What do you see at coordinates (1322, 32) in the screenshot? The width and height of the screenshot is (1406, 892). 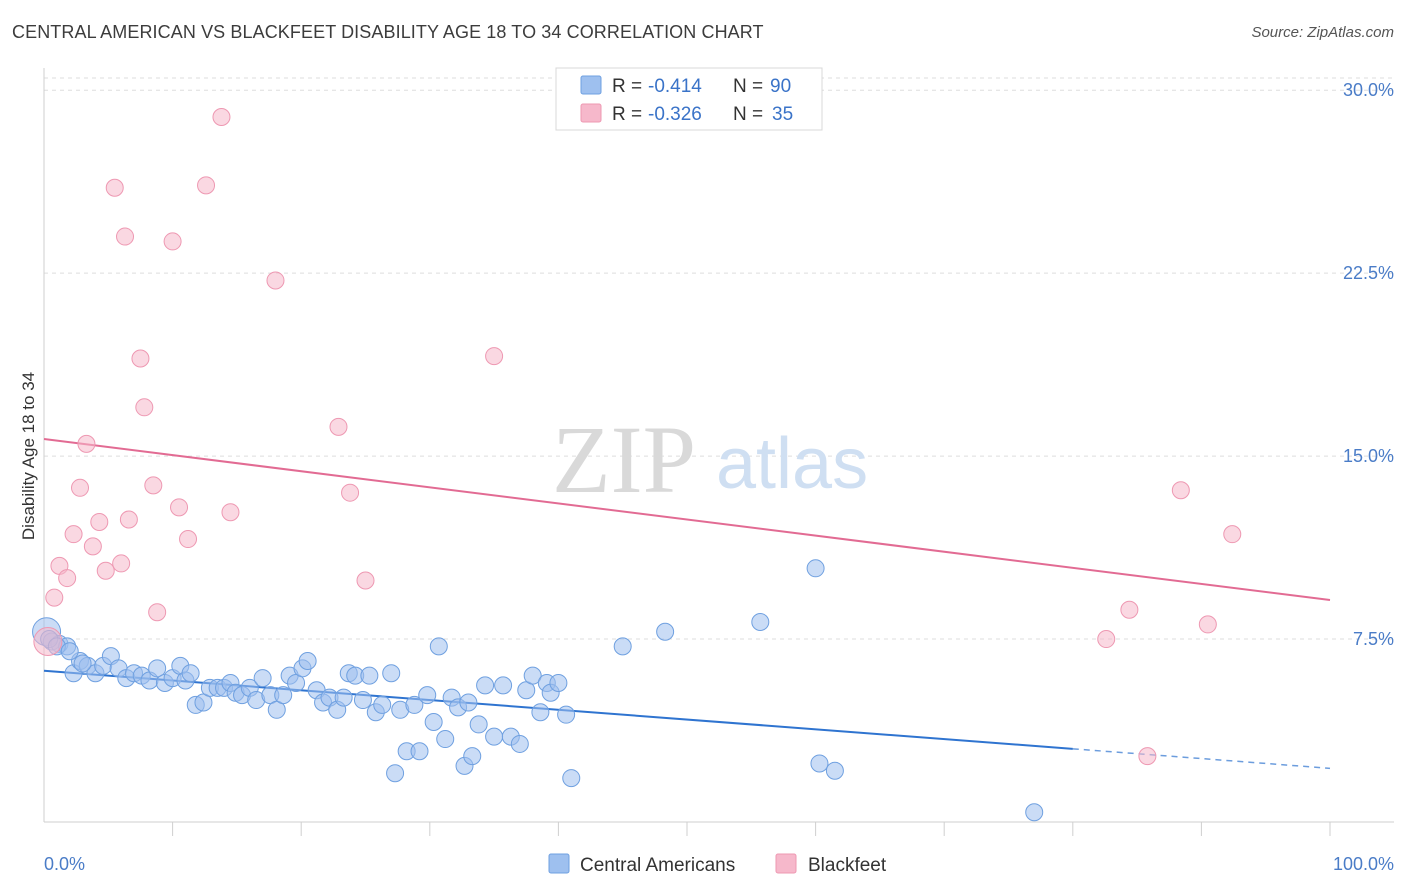 I see `source-label: Source: ZipAtlas.com` at bounding box center [1322, 32].